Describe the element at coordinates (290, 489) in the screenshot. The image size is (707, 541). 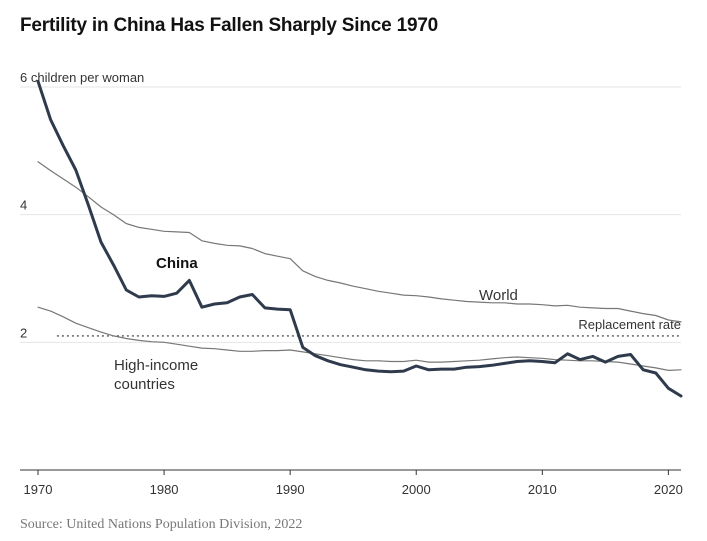
I see `x-tick-label-1990: 1990` at that location.